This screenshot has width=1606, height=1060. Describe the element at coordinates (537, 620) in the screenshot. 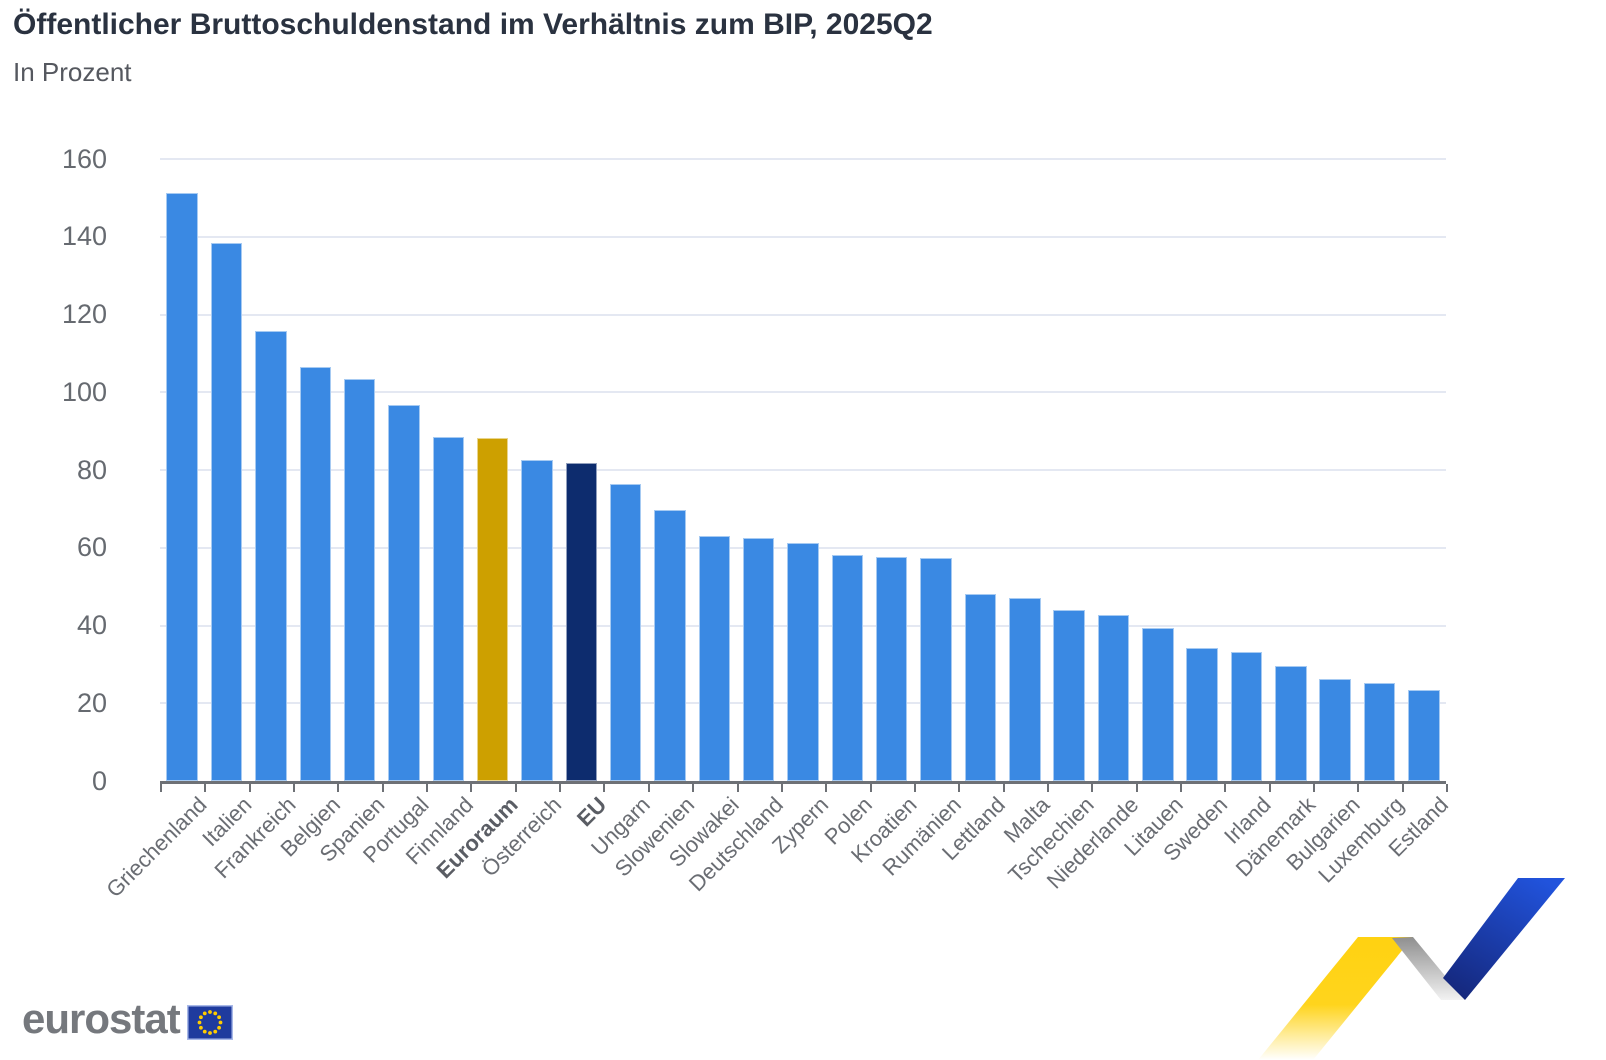

I see `bar-osterreich` at that location.